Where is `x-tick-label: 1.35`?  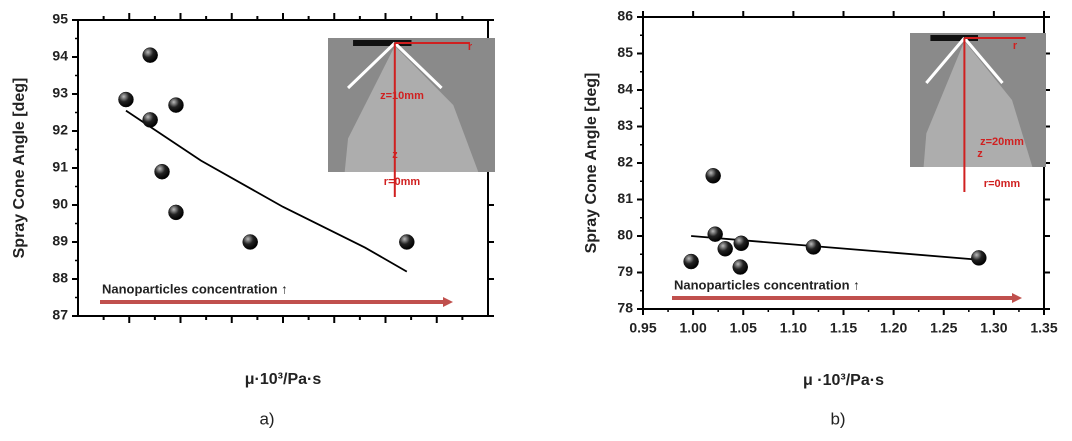 x-tick-label: 1.35 is located at coordinates (1043, 328).